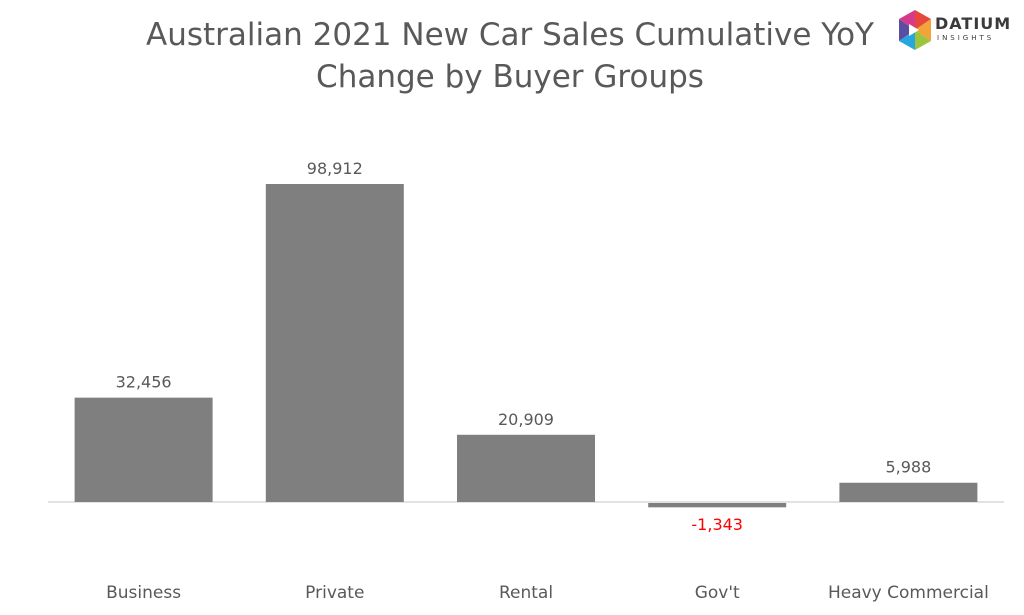 This screenshot has height=615, width=1024. I want to click on data-label-3: -1,343, so click(717, 524).